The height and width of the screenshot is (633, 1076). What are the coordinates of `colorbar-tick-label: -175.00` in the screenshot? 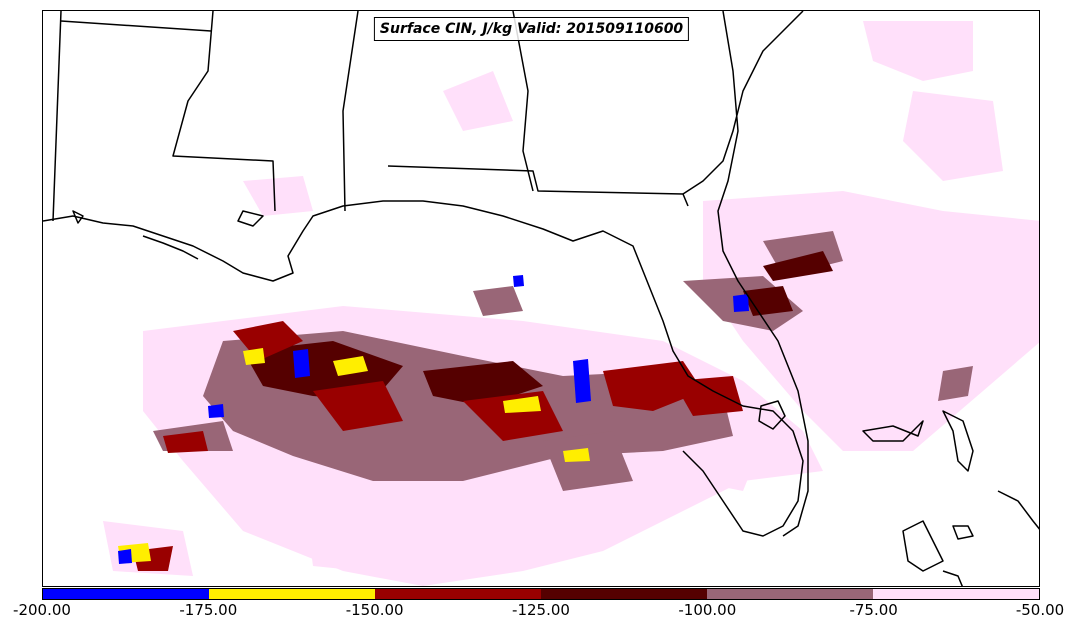 It's located at (208, 610).